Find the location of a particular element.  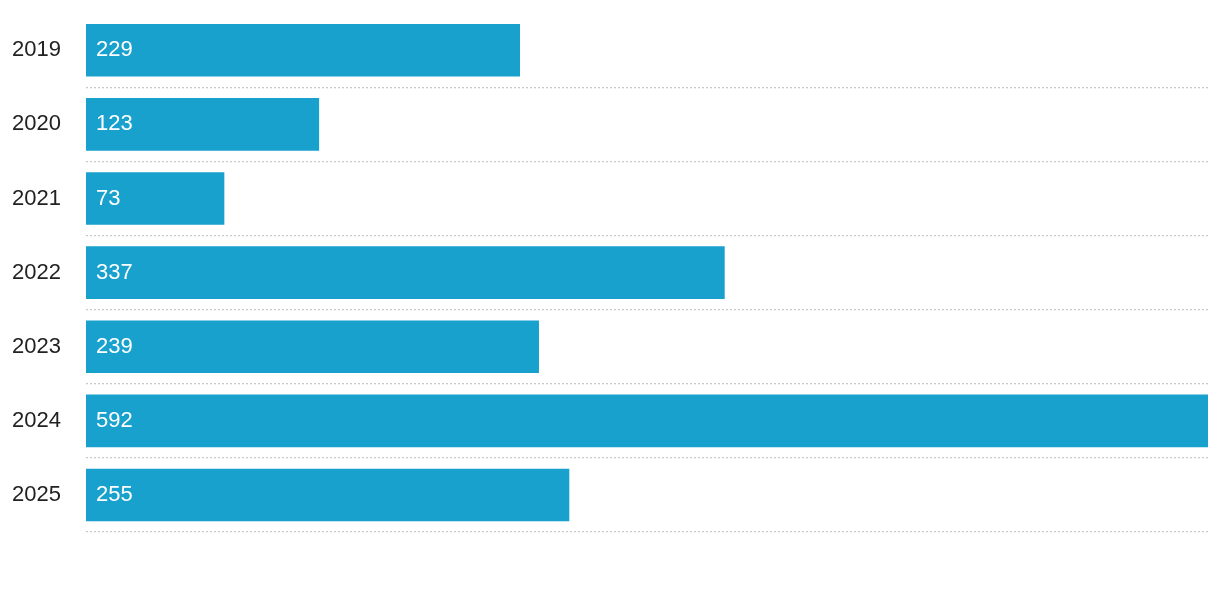

y-tick-label: 2019 is located at coordinates (36, 49).